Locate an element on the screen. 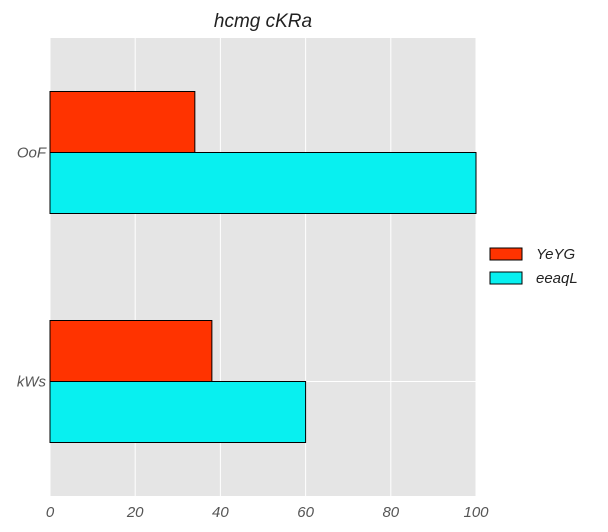  x-tick-label: 80 is located at coordinates (390, 512).